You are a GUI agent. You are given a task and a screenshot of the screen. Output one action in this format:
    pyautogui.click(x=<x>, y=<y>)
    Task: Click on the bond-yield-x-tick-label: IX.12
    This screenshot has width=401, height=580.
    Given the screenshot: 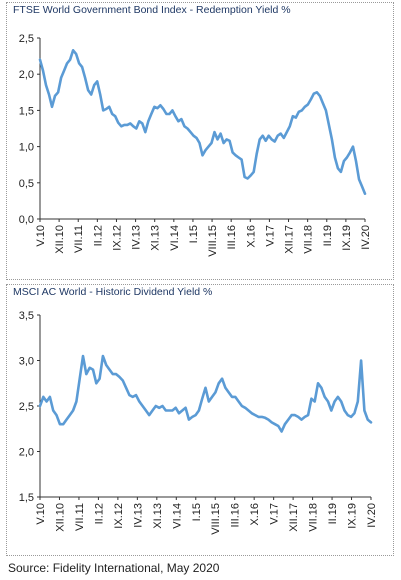 What is the action you would take?
    pyautogui.click(x=117, y=238)
    